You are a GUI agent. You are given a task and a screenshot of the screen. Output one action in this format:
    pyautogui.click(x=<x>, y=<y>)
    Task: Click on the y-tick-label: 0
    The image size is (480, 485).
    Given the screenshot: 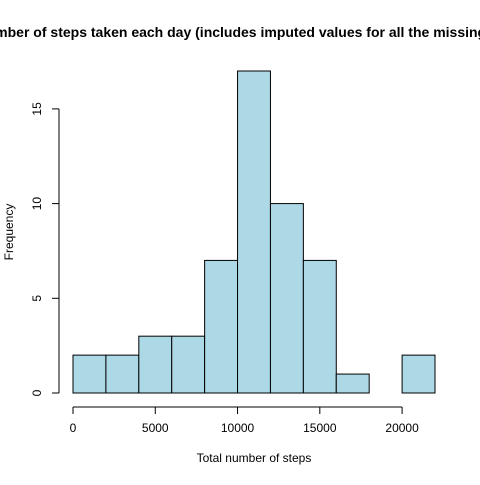 What is the action you would take?
    pyautogui.click(x=37, y=392)
    